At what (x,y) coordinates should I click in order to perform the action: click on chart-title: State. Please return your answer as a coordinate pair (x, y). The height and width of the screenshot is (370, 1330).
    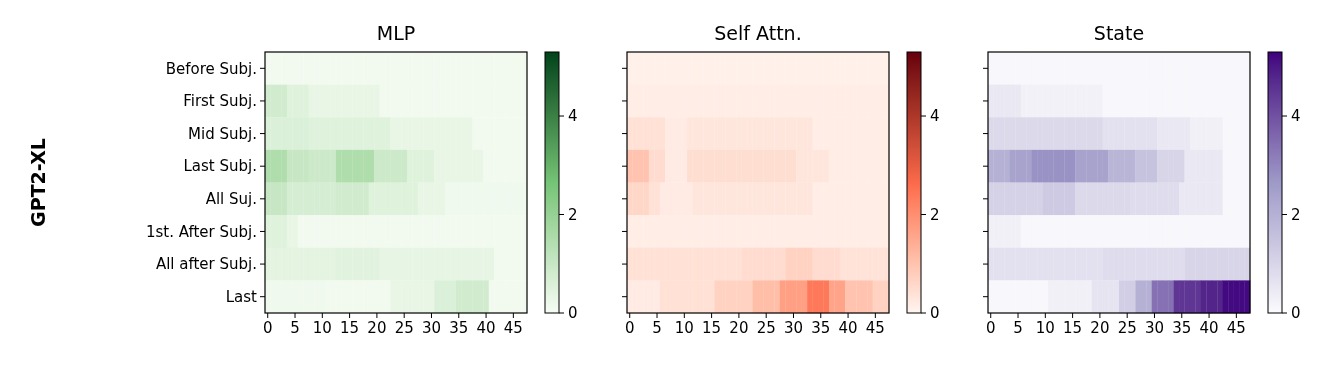
    Looking at the image, I should click on (1119, 33).